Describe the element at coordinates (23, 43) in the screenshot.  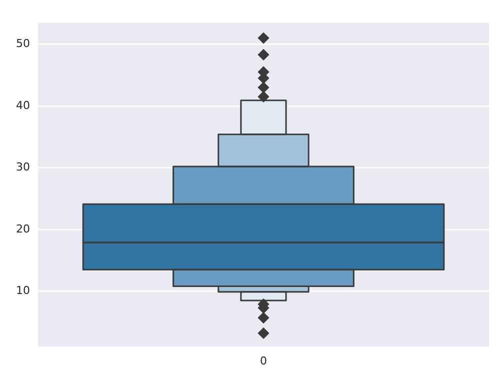
I see `y-tick-label: 50` at that location.